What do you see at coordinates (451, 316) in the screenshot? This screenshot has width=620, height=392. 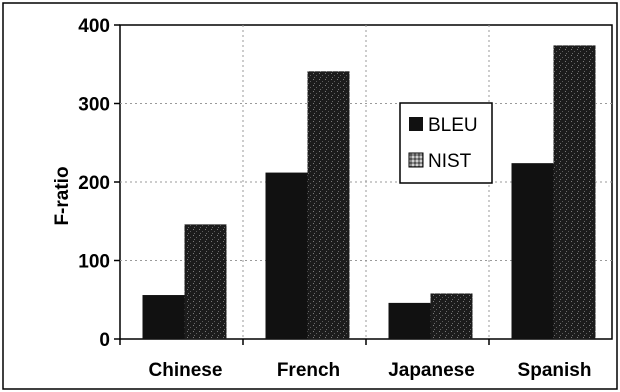 I see `bar-nist-japanese` at bounding box center [451, 316].